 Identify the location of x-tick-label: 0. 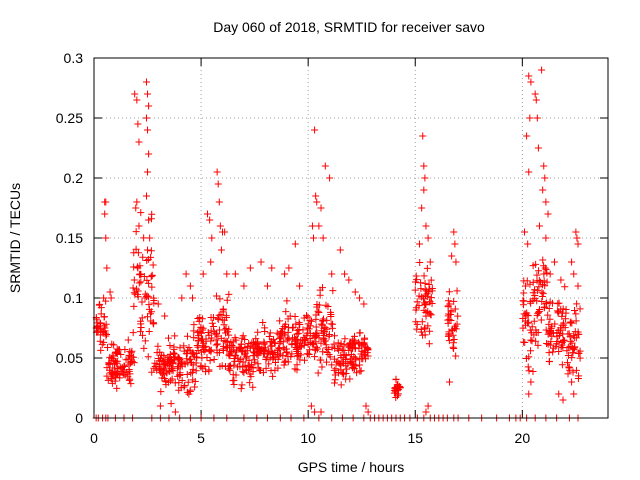
(94, 438).